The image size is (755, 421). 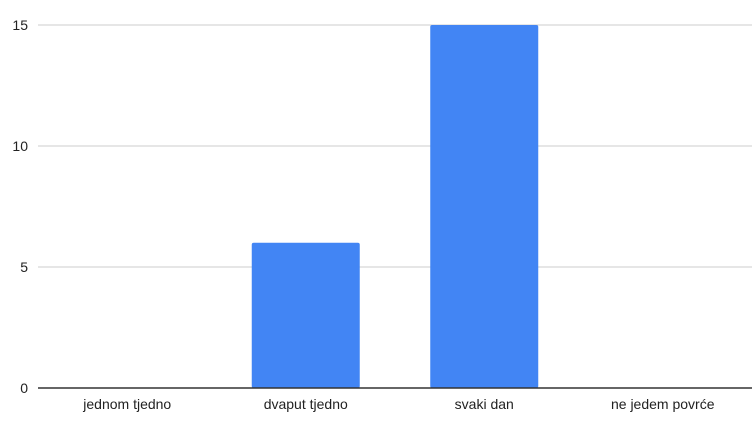 I want to click on x-tick-label: svaki dan, so click(x=484, y=404).